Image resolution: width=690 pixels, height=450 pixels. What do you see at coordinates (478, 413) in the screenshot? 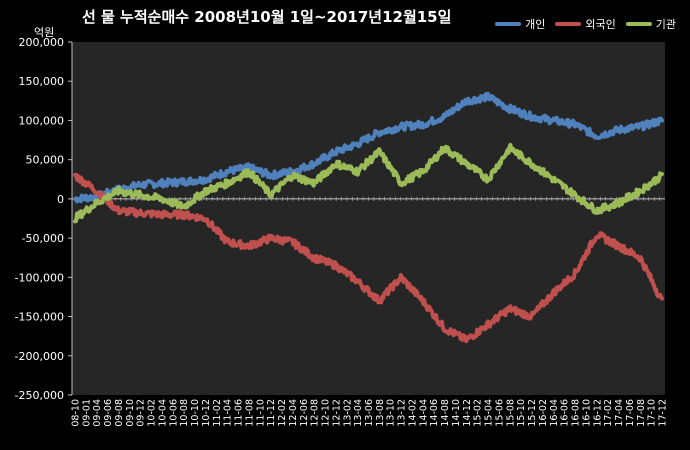
I see `x-tick-label: 15-02` at bounding box center [478, 413].